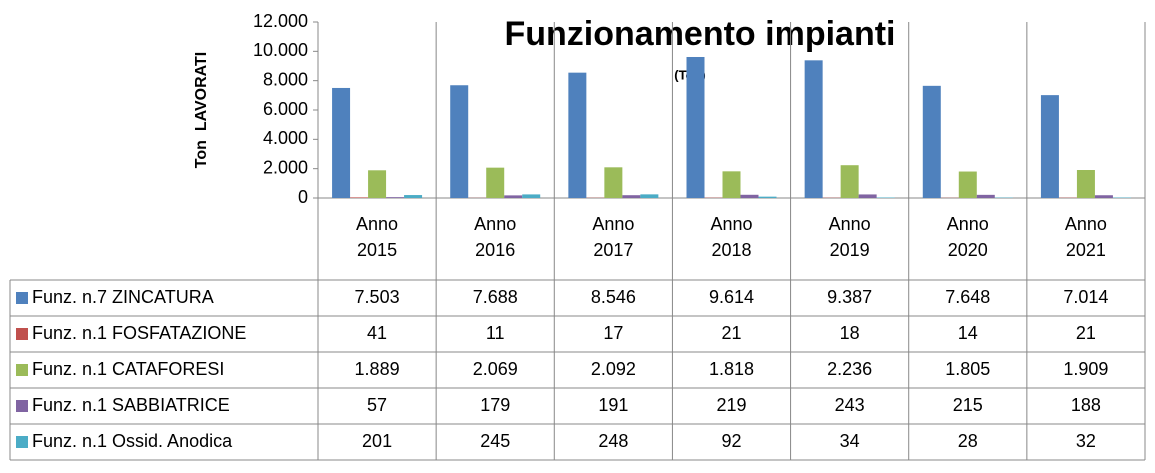 This screenshot has width=1155, height=473. What do you see at coordinates (849, 369) in the screenshot?
I see `table-cell: 2.236` at bounding box center [849, 369].